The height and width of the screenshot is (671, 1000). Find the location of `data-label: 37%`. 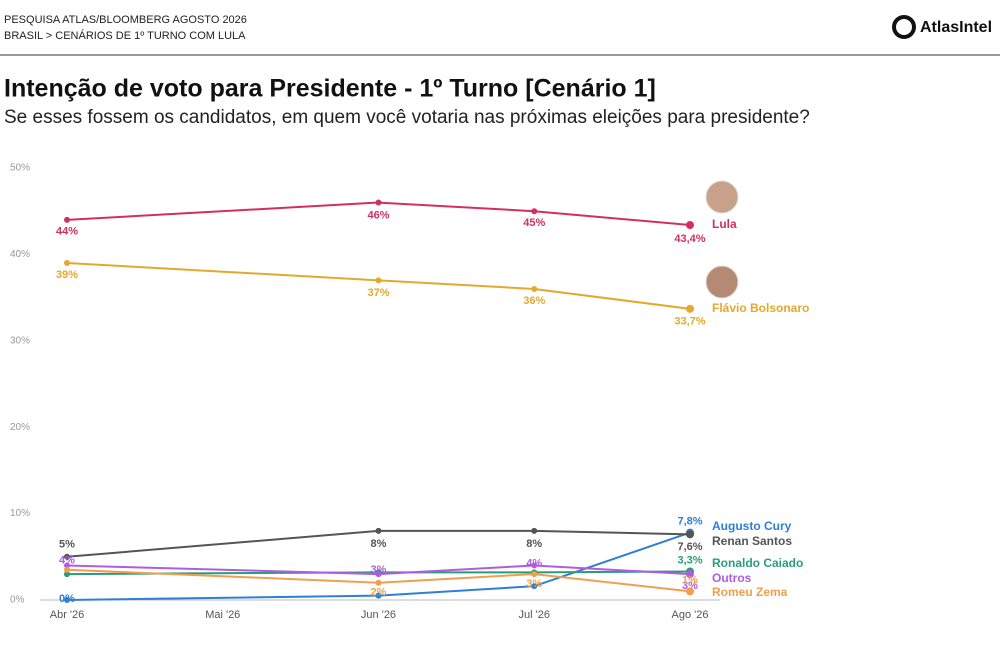

data-label: 37% is located at coordinates (378, 293).